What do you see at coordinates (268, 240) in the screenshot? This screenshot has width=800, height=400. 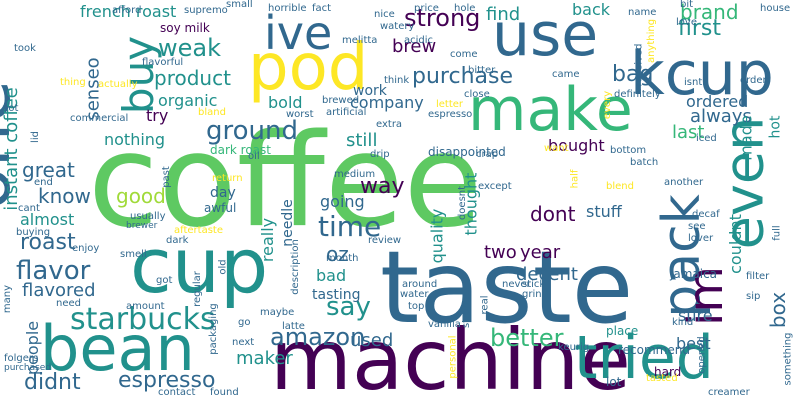 I see `word: really` at bounding box center [268, 240].